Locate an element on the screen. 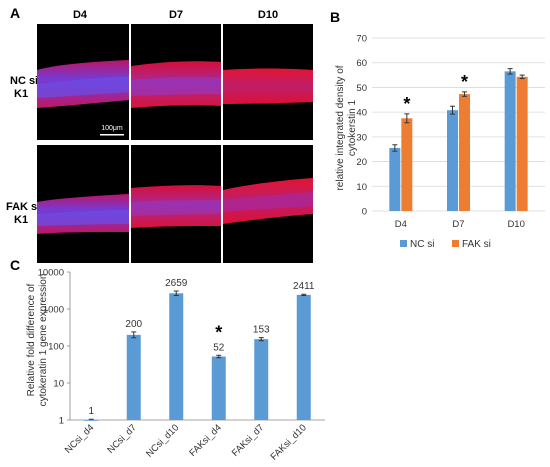  row-label-nc-k1: K1 is located at coordinates (21, 94).